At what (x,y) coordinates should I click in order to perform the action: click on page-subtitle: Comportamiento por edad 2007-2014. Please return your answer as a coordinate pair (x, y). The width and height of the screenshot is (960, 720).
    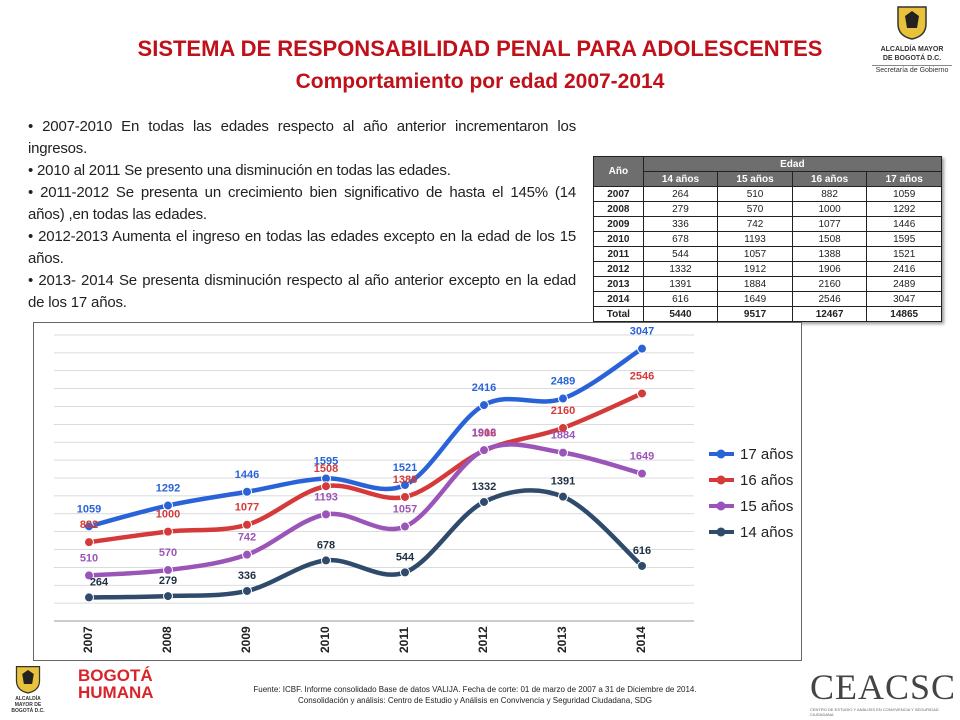
    Looking at the image, I should click on (480, 81).